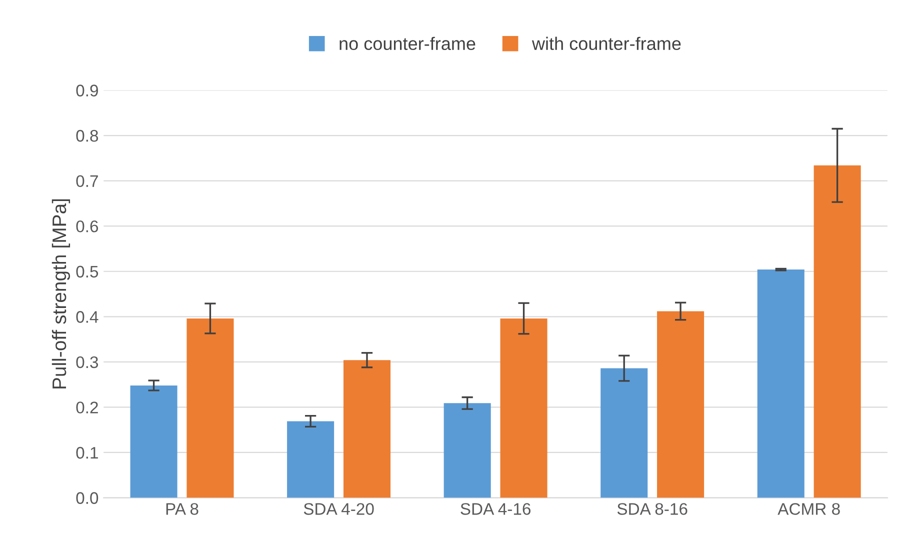 Image resolution: width=901 pixels, height=547 pixels. Describe the element at coordinates (182, 509) in the screenshot. I see `x-tick-label: PA 8` at that location.